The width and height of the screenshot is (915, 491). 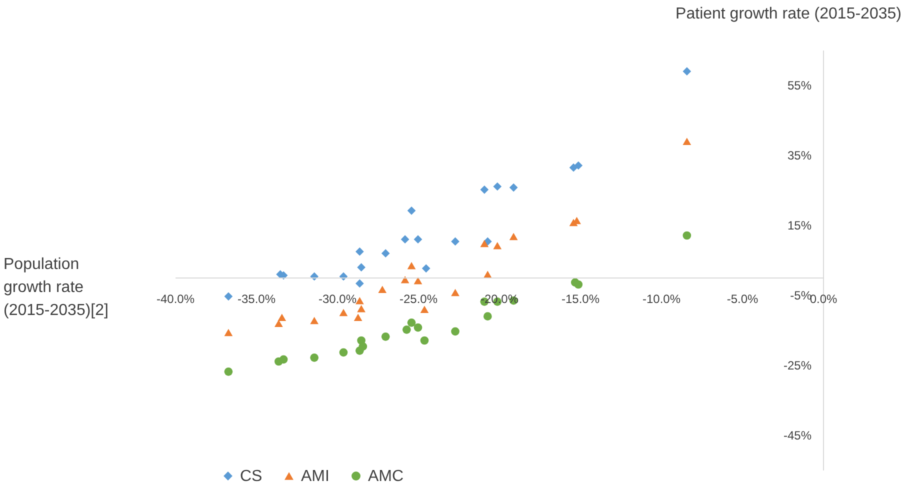 What do you see at coordinates (799, 85) in the screenshot?
I see `y-tick-label: 55%` at bounding box center [799, 85].